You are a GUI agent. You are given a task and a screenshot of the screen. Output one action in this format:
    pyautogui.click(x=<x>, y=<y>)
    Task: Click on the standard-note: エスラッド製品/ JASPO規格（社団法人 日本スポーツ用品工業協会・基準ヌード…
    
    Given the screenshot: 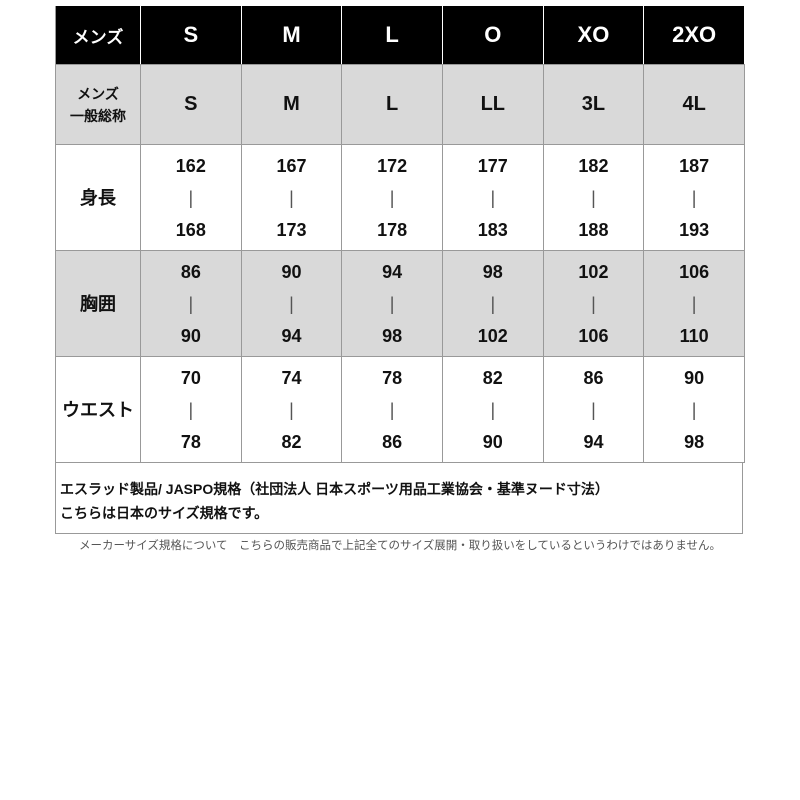 What is the action you would take?
    pyautogui.click(x=399, y=498)
    